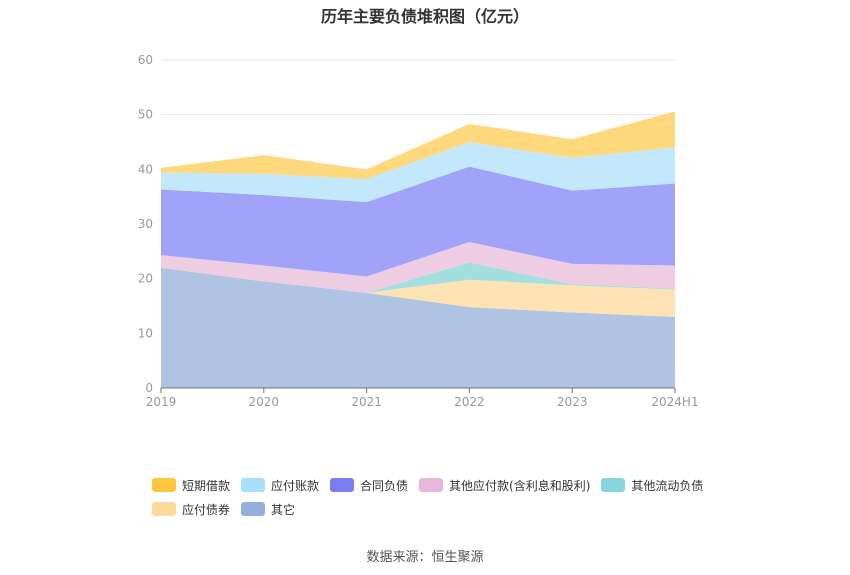 This screenshot has width=850, height=575. I want to click on legend-label: 其它, so click(283, 509).